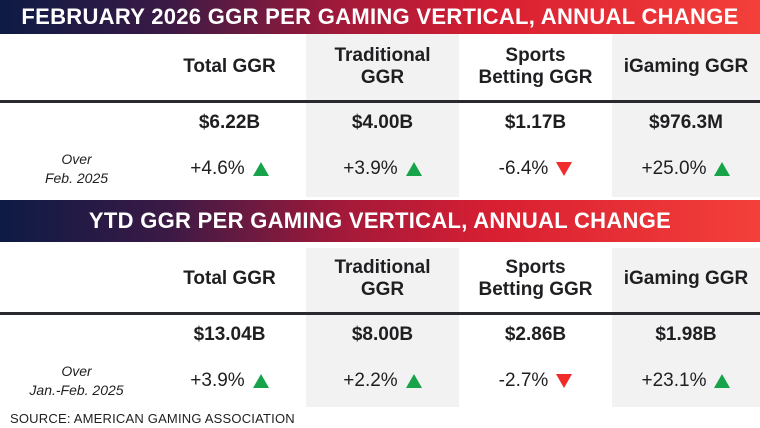 Image resolution: width=760 pixels, height=428 pixels. What do you see at coordinates (535, 334) in the screenshot?
I see `value-sports-betting-ggr: $2.86B` at bounding box center [535, 334].